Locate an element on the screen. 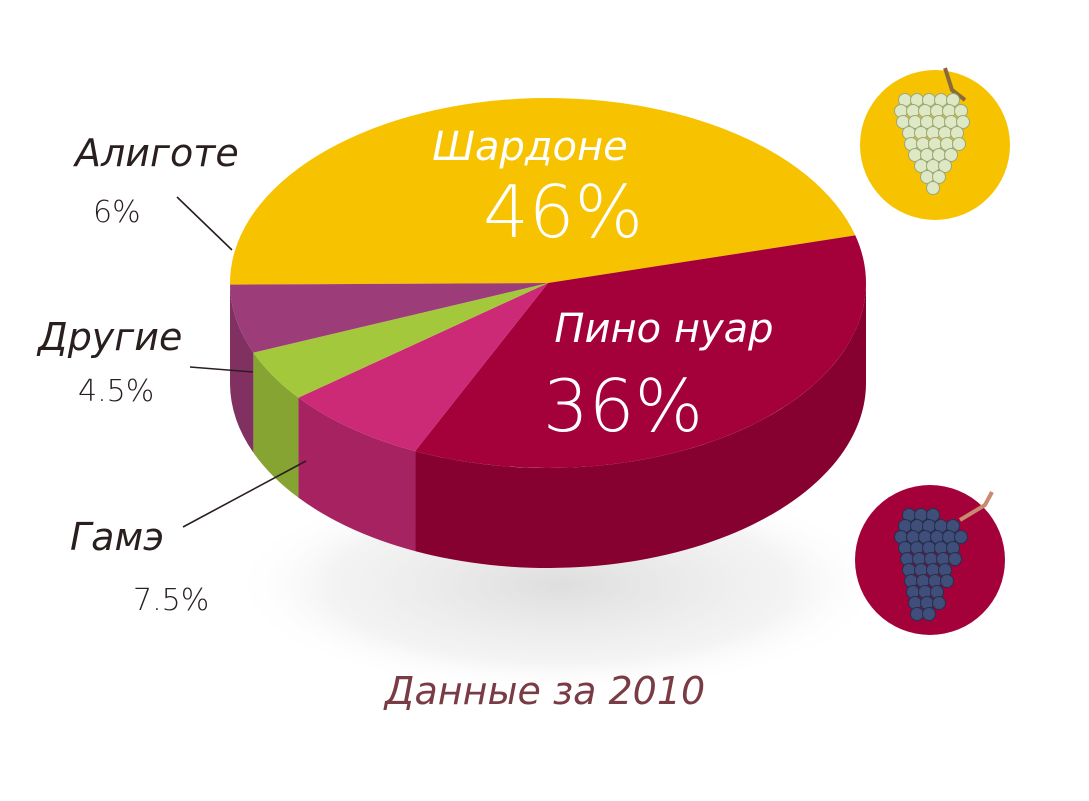 The width and height of the screenshot is (1089, 801). slice-side-others is located at coordinates (276, 425).